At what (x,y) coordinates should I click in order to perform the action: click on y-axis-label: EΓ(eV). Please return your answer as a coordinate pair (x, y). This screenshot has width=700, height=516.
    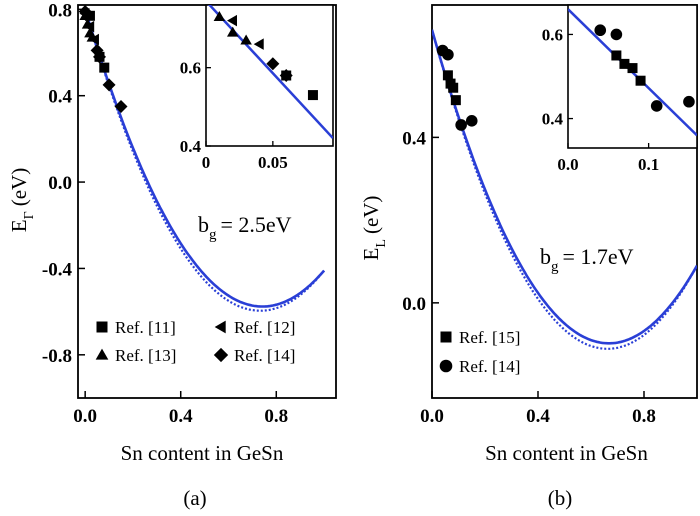
    Looking at the image, I should click on (22, 200).